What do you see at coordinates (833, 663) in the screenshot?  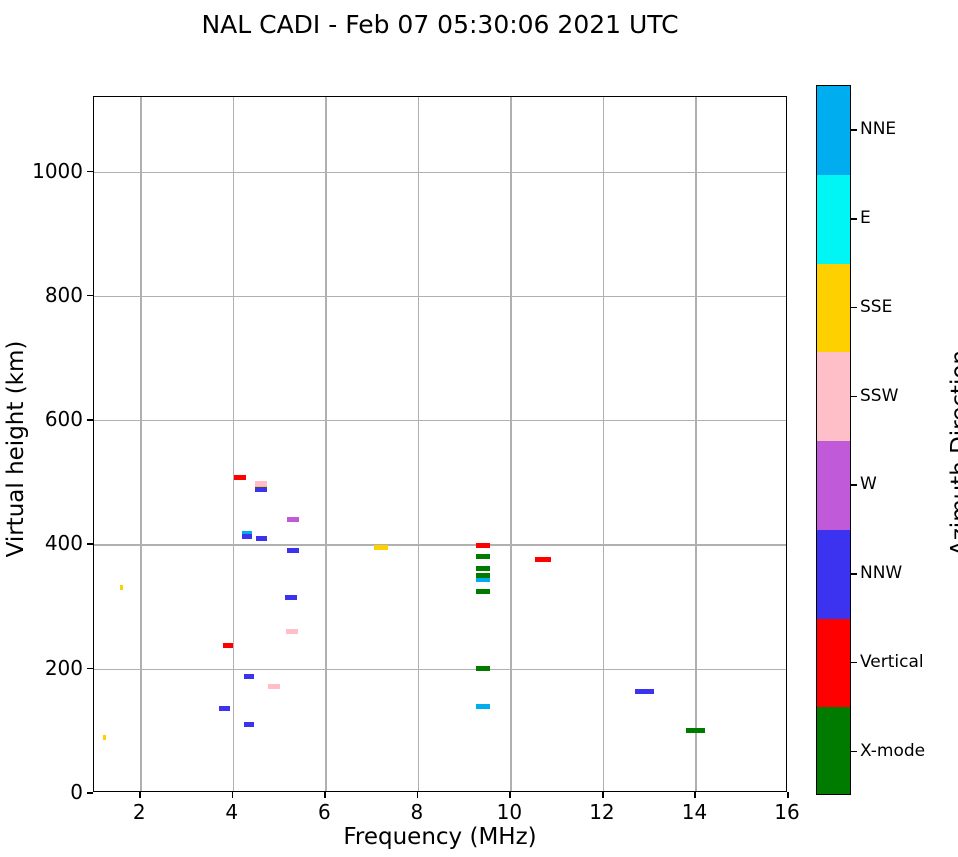 I see `colorbar-band-vertical` at bounding box center [833, 663].